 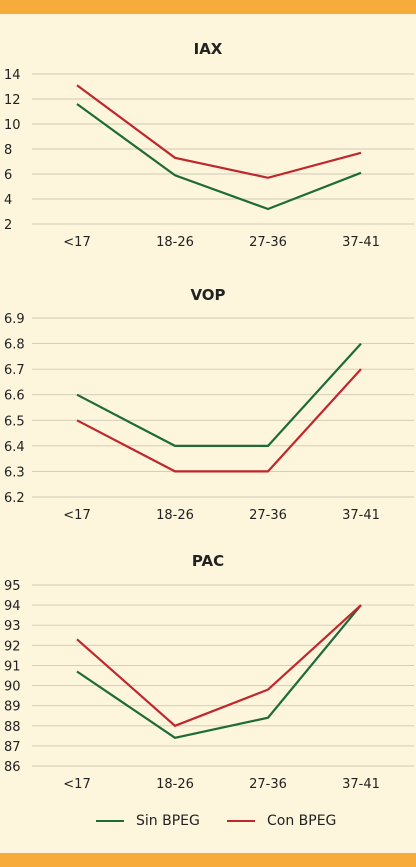 I want to click on x-tick-pac-2: 27-36, so click(x=268, y=784).